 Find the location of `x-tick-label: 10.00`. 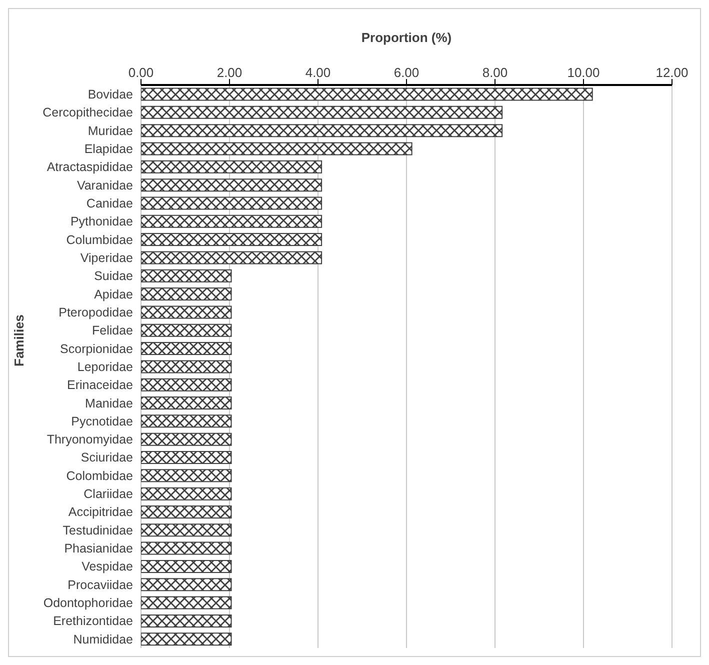

x-tick-label: 10.00 is located at coordinates (583, 72).